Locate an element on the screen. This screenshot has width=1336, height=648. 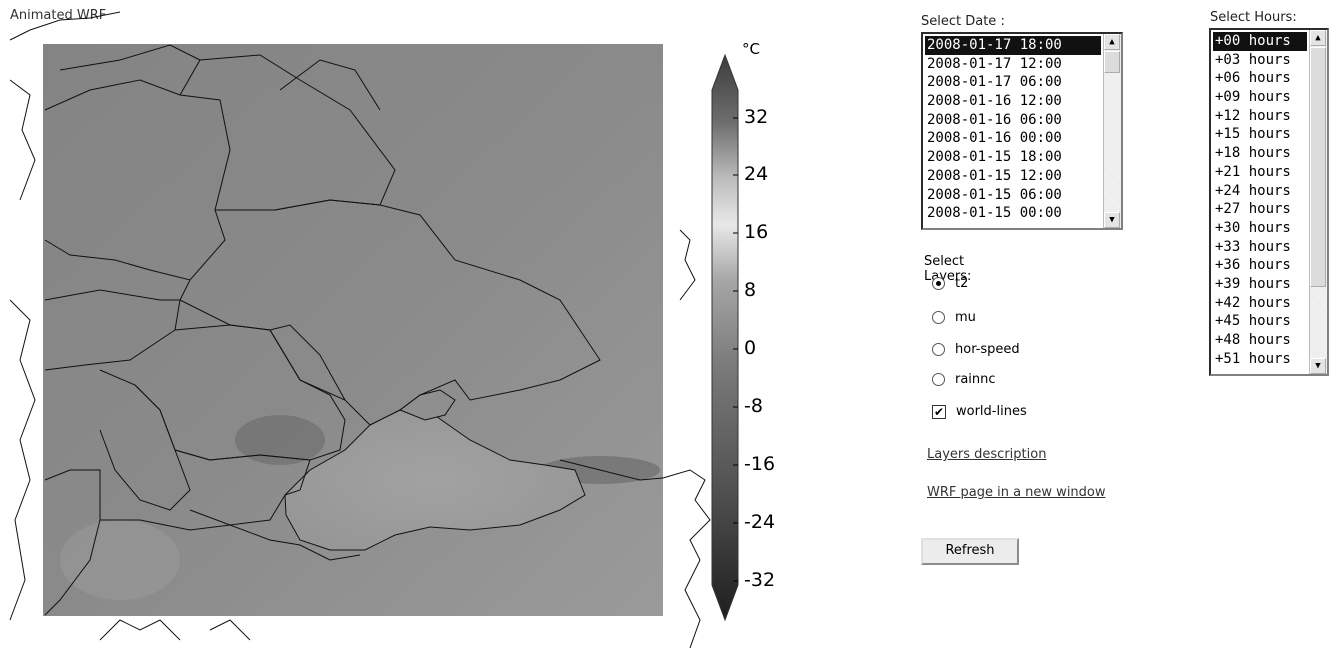
list-option: +15 hours is located at coordinates (1253, 134).